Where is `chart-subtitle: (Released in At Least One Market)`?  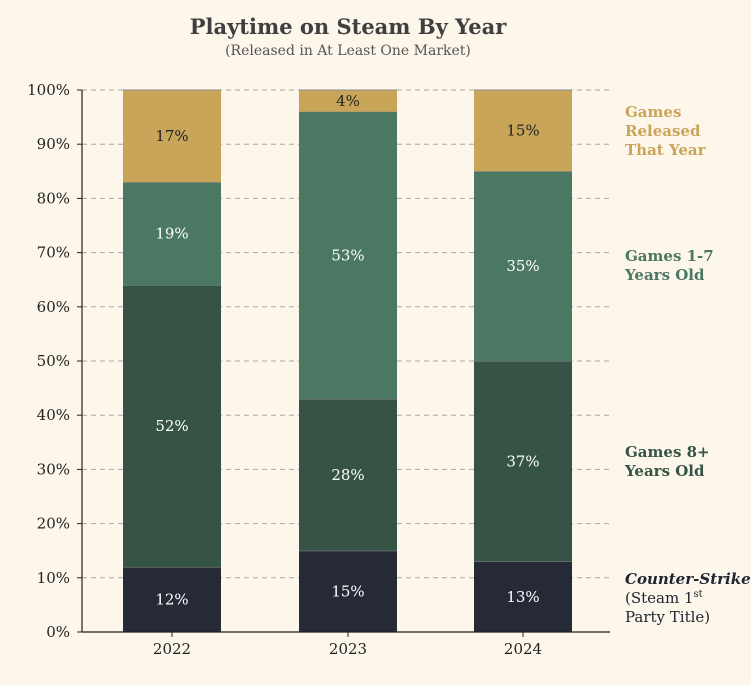
chart-subtitle: (Released in At Least One Market) is located at coordinates (348, 51).